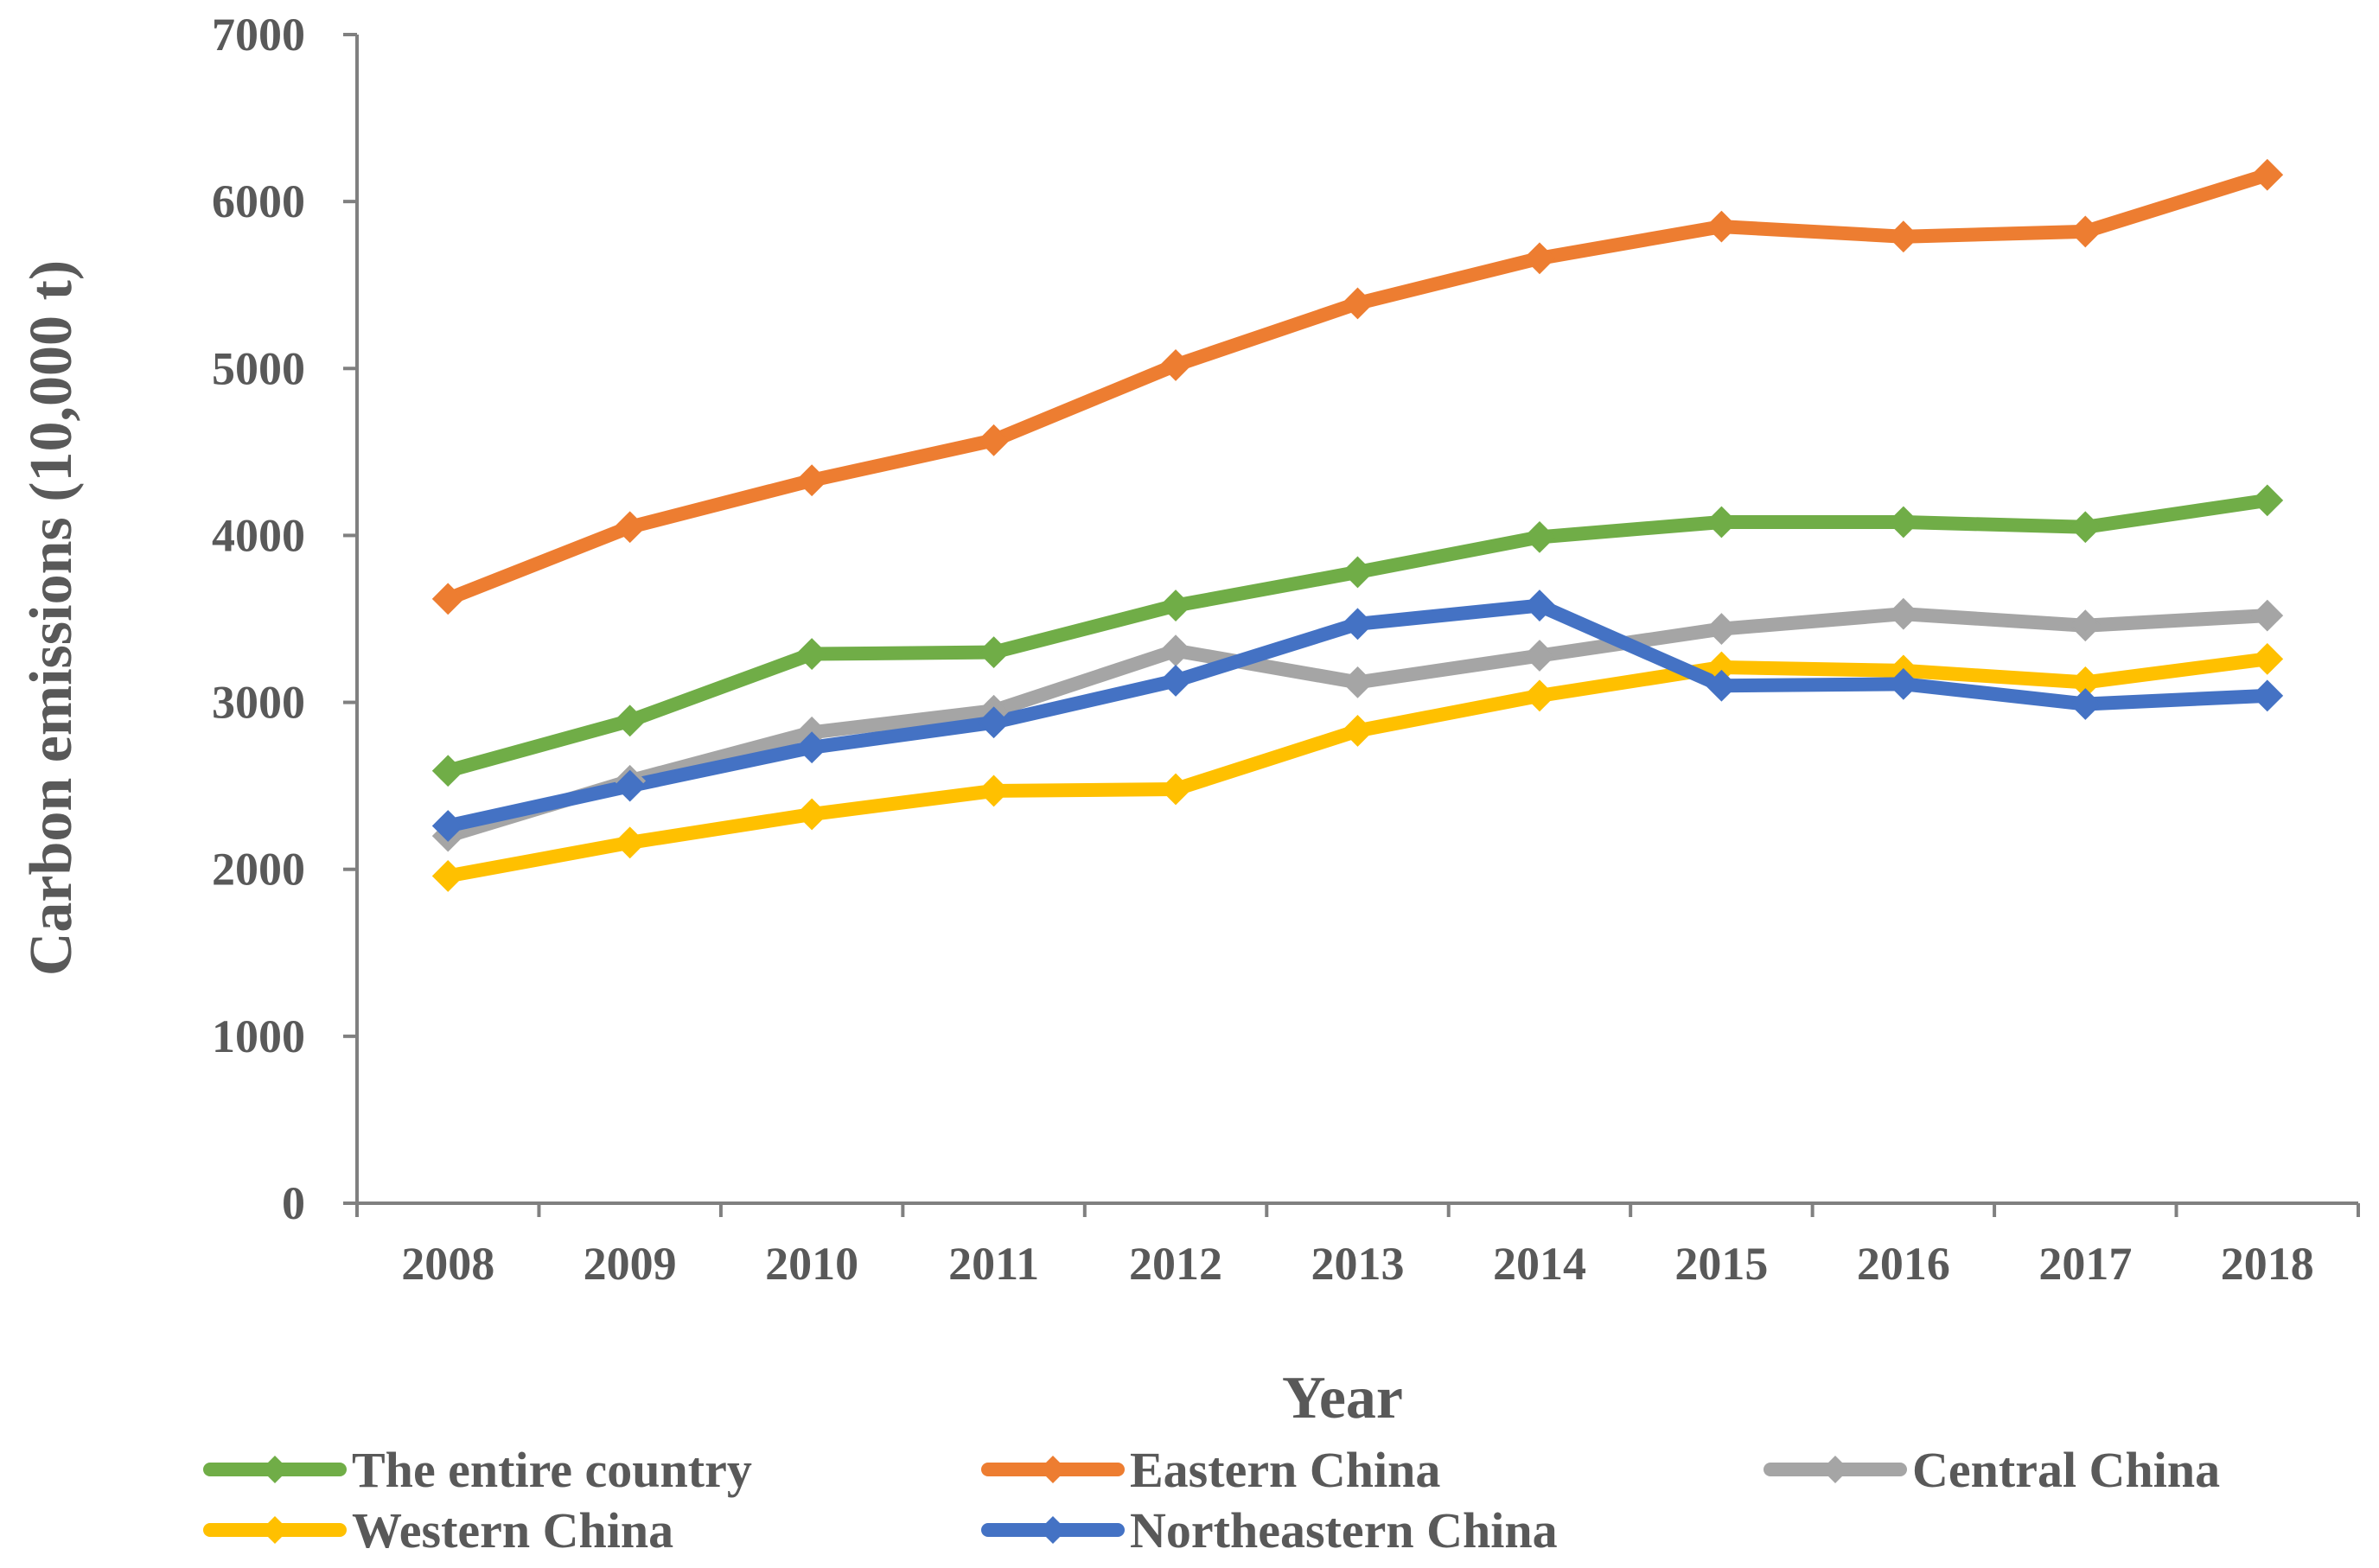 The width and height of the screenshot is (2379, 1568). Describe the element at coordinates (630, 1264) in the screenshot. I see `x-tick-label: 2009` at that location.